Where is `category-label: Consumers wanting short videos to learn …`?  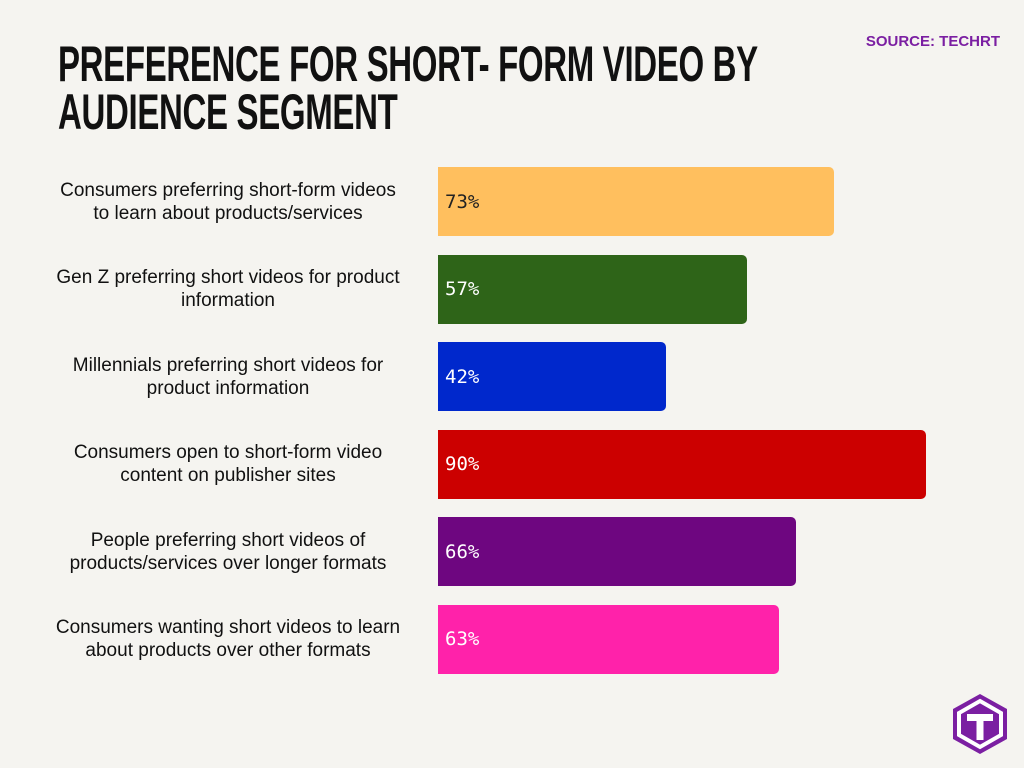
category-label: Consumers wanting short videos to learn … is located at coordinates (228, 639).